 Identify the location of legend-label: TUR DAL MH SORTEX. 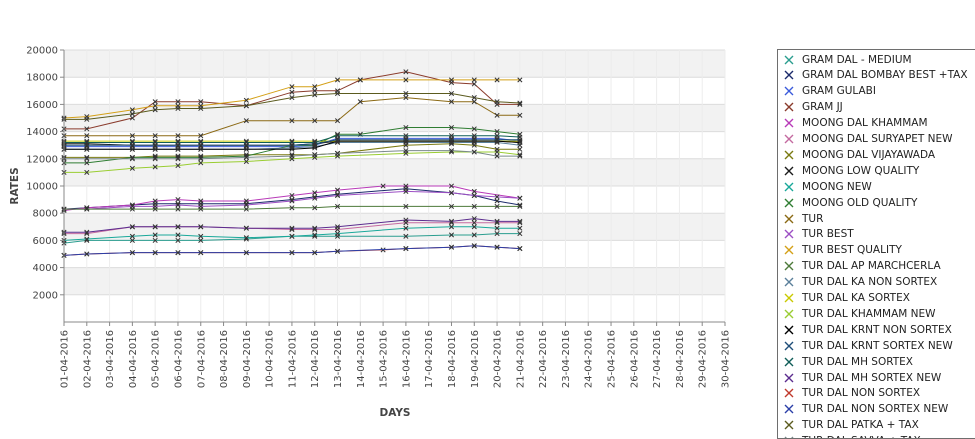
(857, 361).